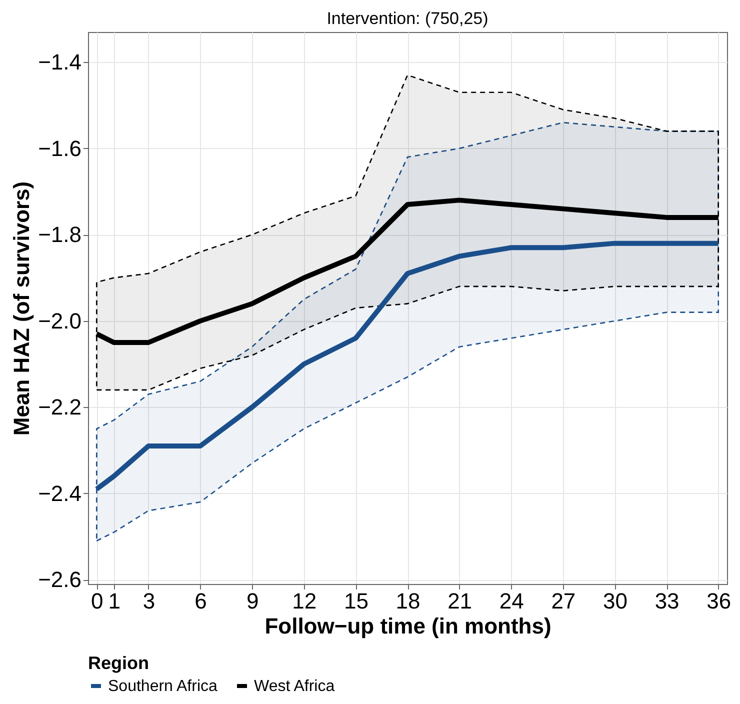  What do you see at coordinates (200, 601) in the screenshot?
I see `x-tick-label: 6` at bounding box center [200, 601].